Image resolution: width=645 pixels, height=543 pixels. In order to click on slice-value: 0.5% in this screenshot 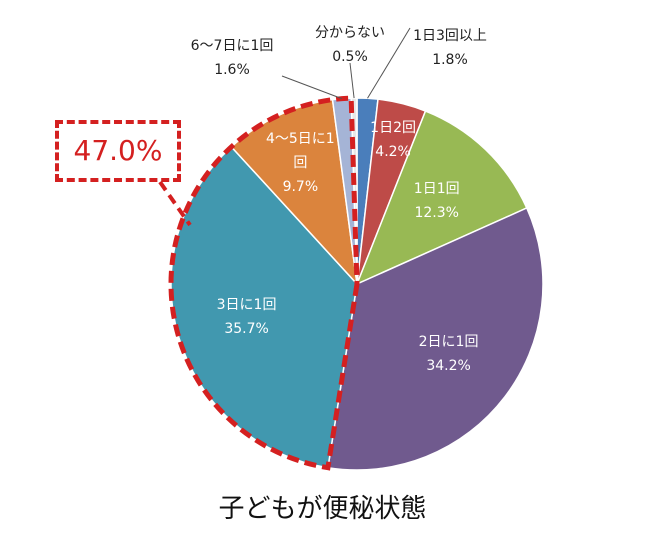, I will do `click(350, 57)`.